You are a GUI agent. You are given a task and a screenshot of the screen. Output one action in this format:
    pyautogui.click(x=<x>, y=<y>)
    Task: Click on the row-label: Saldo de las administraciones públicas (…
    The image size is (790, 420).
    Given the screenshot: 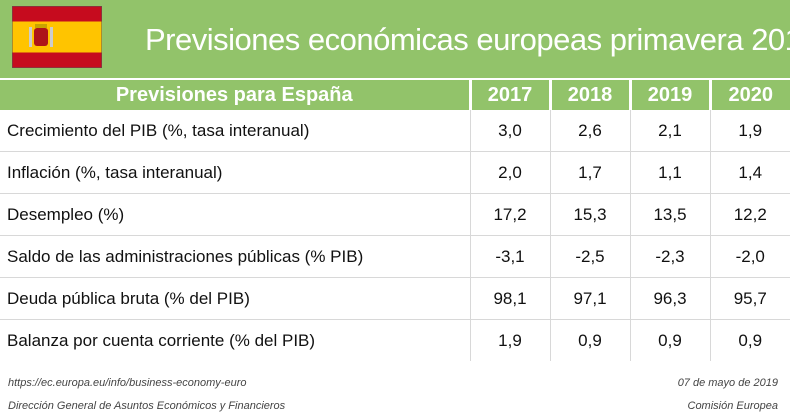 What is the action you would take?
    pyautogui.click(x=235, y=256)
    